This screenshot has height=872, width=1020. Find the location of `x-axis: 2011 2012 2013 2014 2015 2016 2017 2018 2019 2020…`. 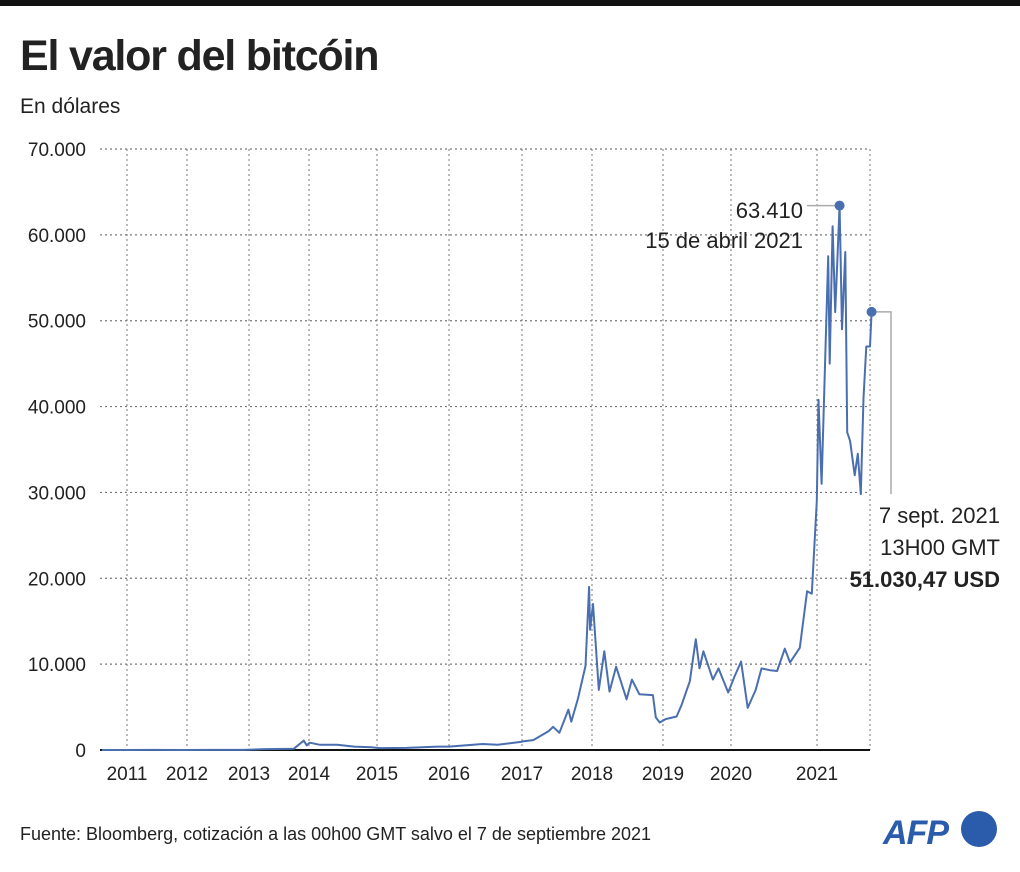

x-axis: 2011 2012 2013 2014 2015 2016 2017 2018 2019 2020… is located at coordinates (473, 774).